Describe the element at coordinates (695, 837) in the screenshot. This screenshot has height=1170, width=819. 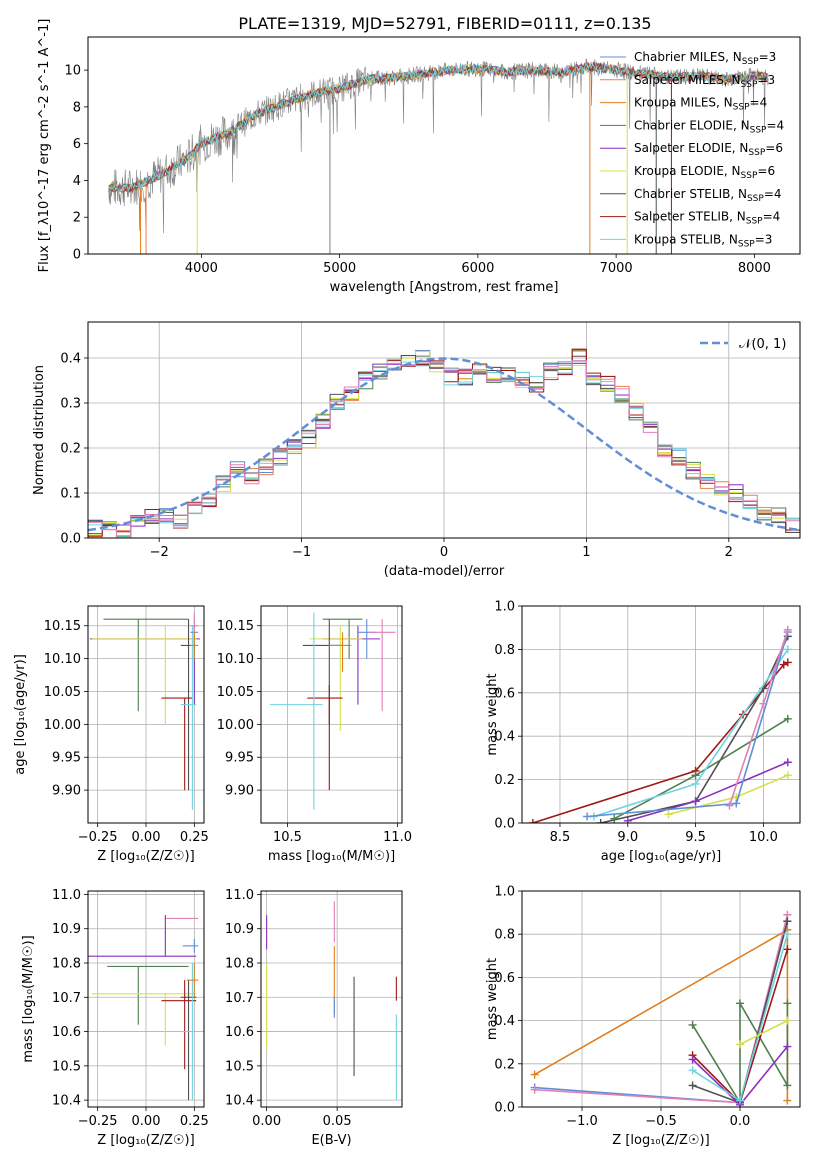
I see `x-tick-label: 9.5` at that location.